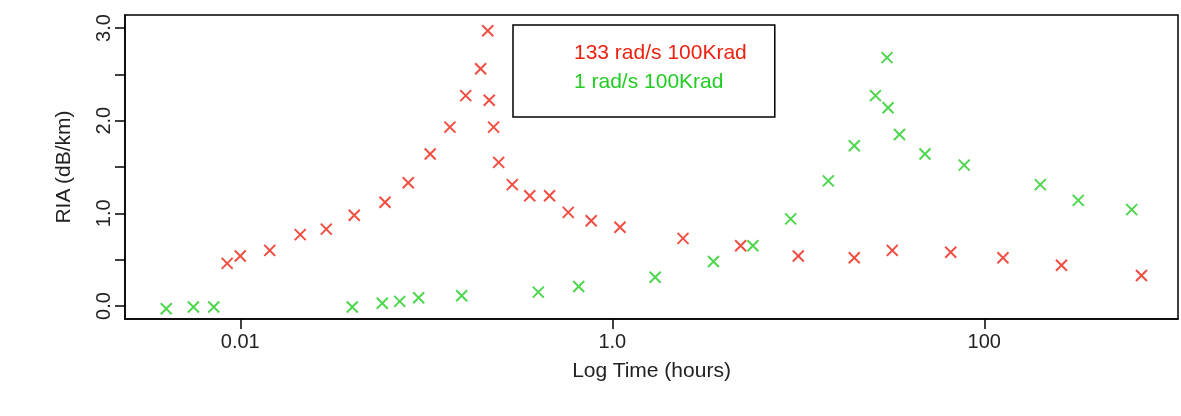 This screenshot has height=416, width=1181. What do you see at coordinates (651, 369) in the screenshot?
I see `x-axis-title: Log Time (hours)` at bounding box center [651, 369].